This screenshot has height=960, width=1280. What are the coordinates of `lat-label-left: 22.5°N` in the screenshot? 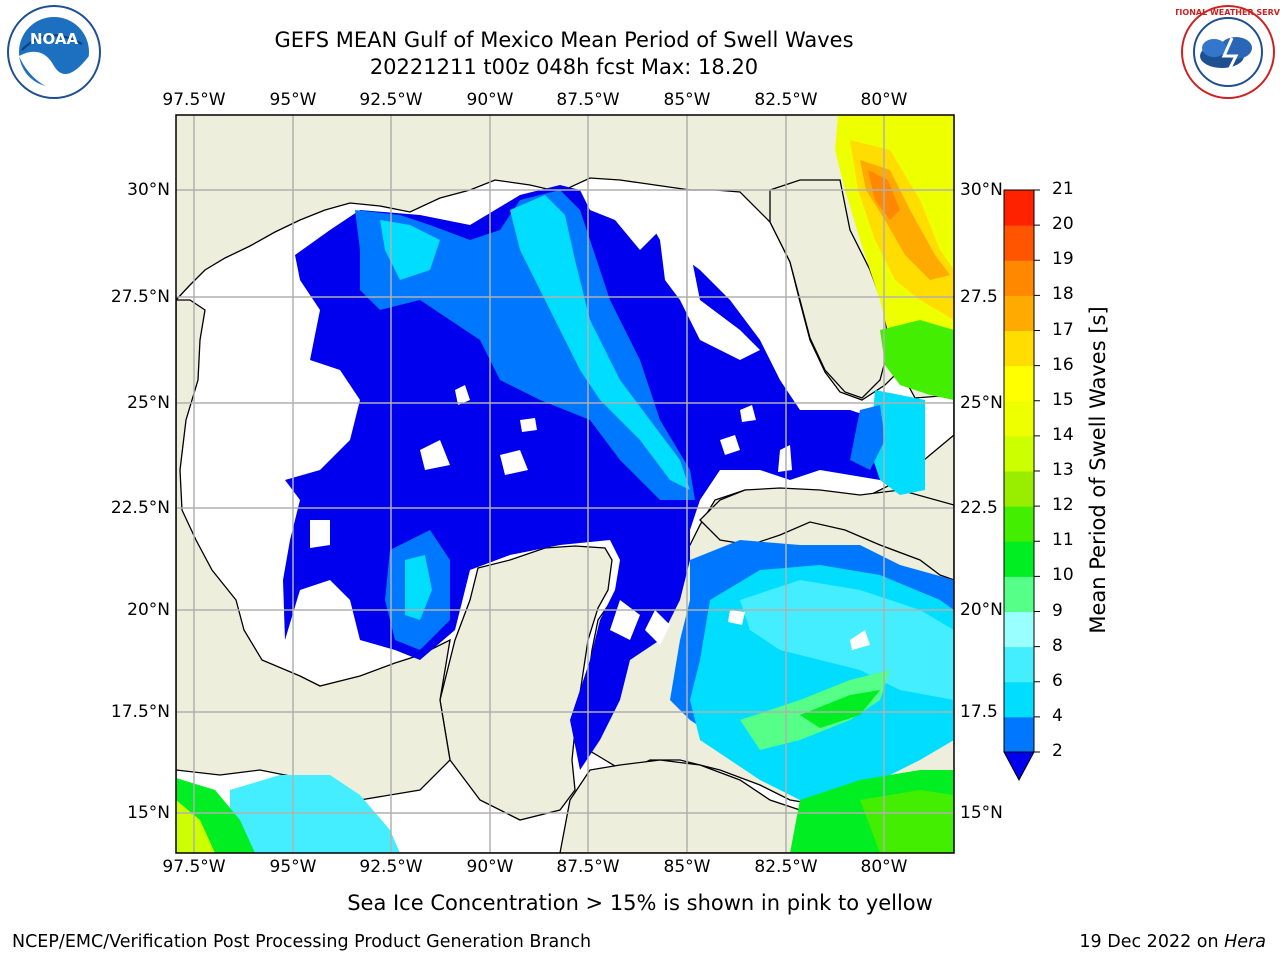 It's located at (140, 508).